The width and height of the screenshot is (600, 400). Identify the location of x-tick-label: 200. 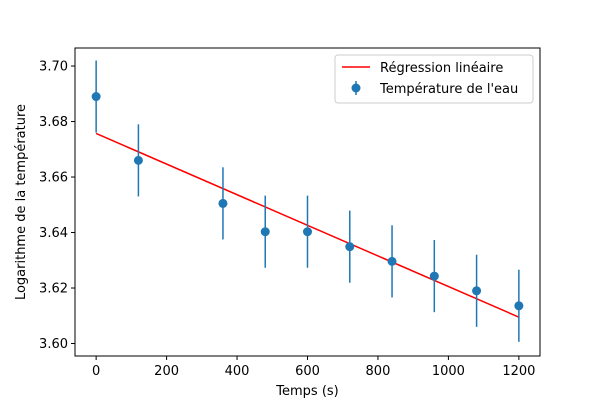
(166, 371).